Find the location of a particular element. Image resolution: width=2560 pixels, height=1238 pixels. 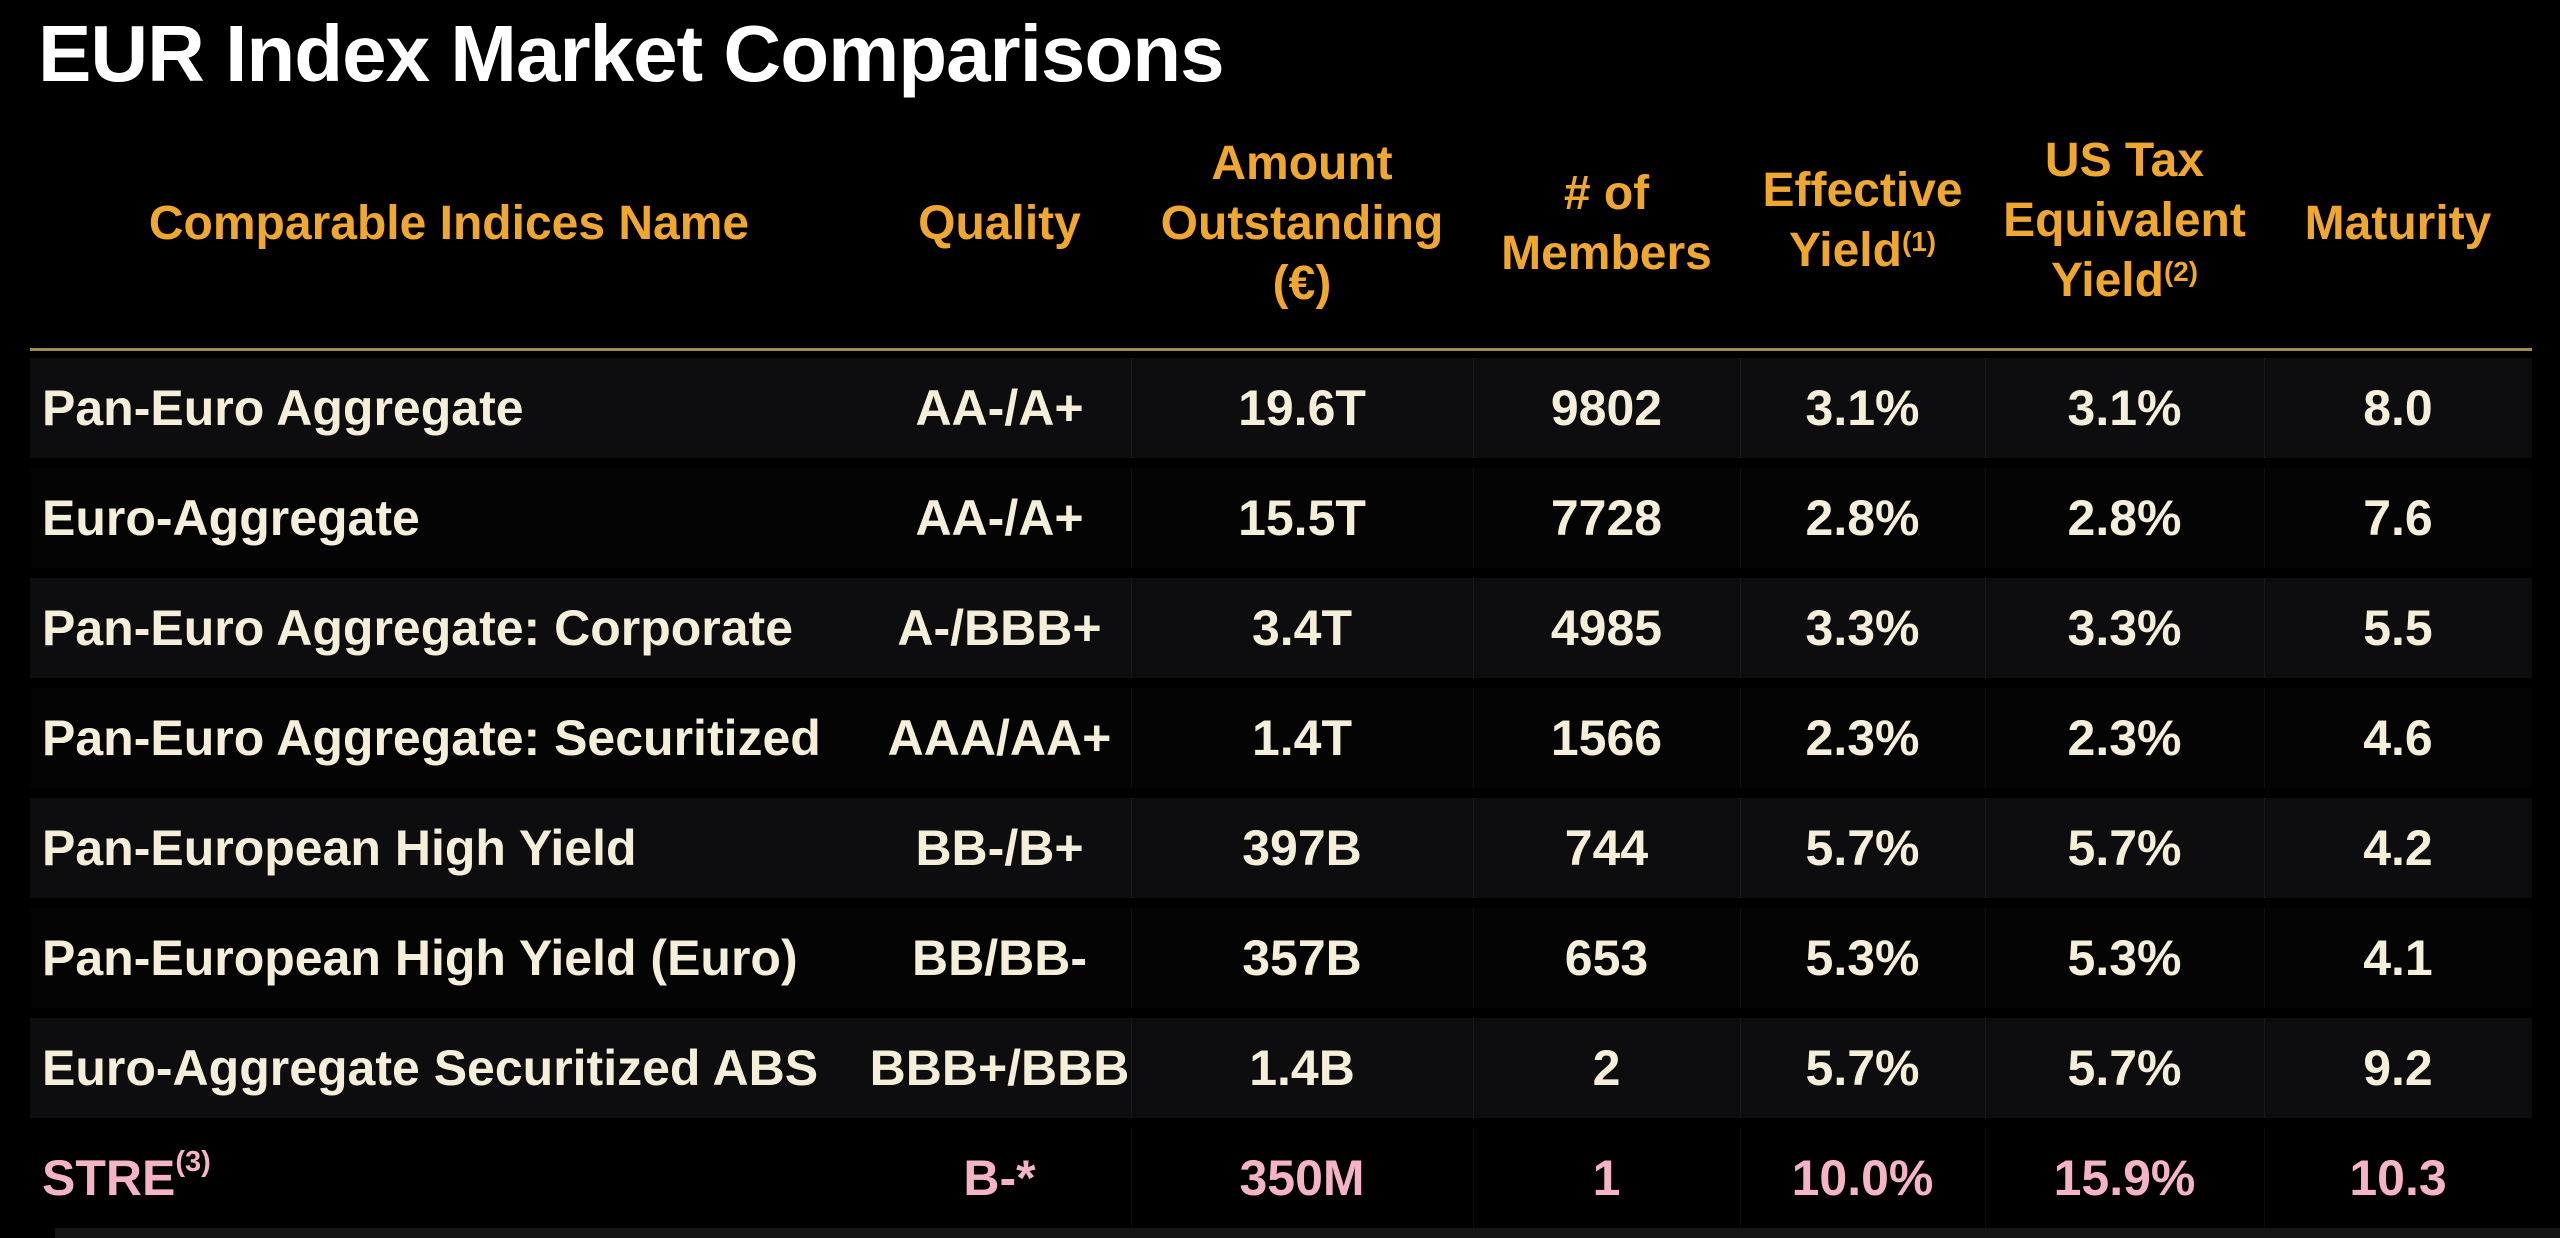

cell-members: 1566 is located at coordinates (1606, 738).